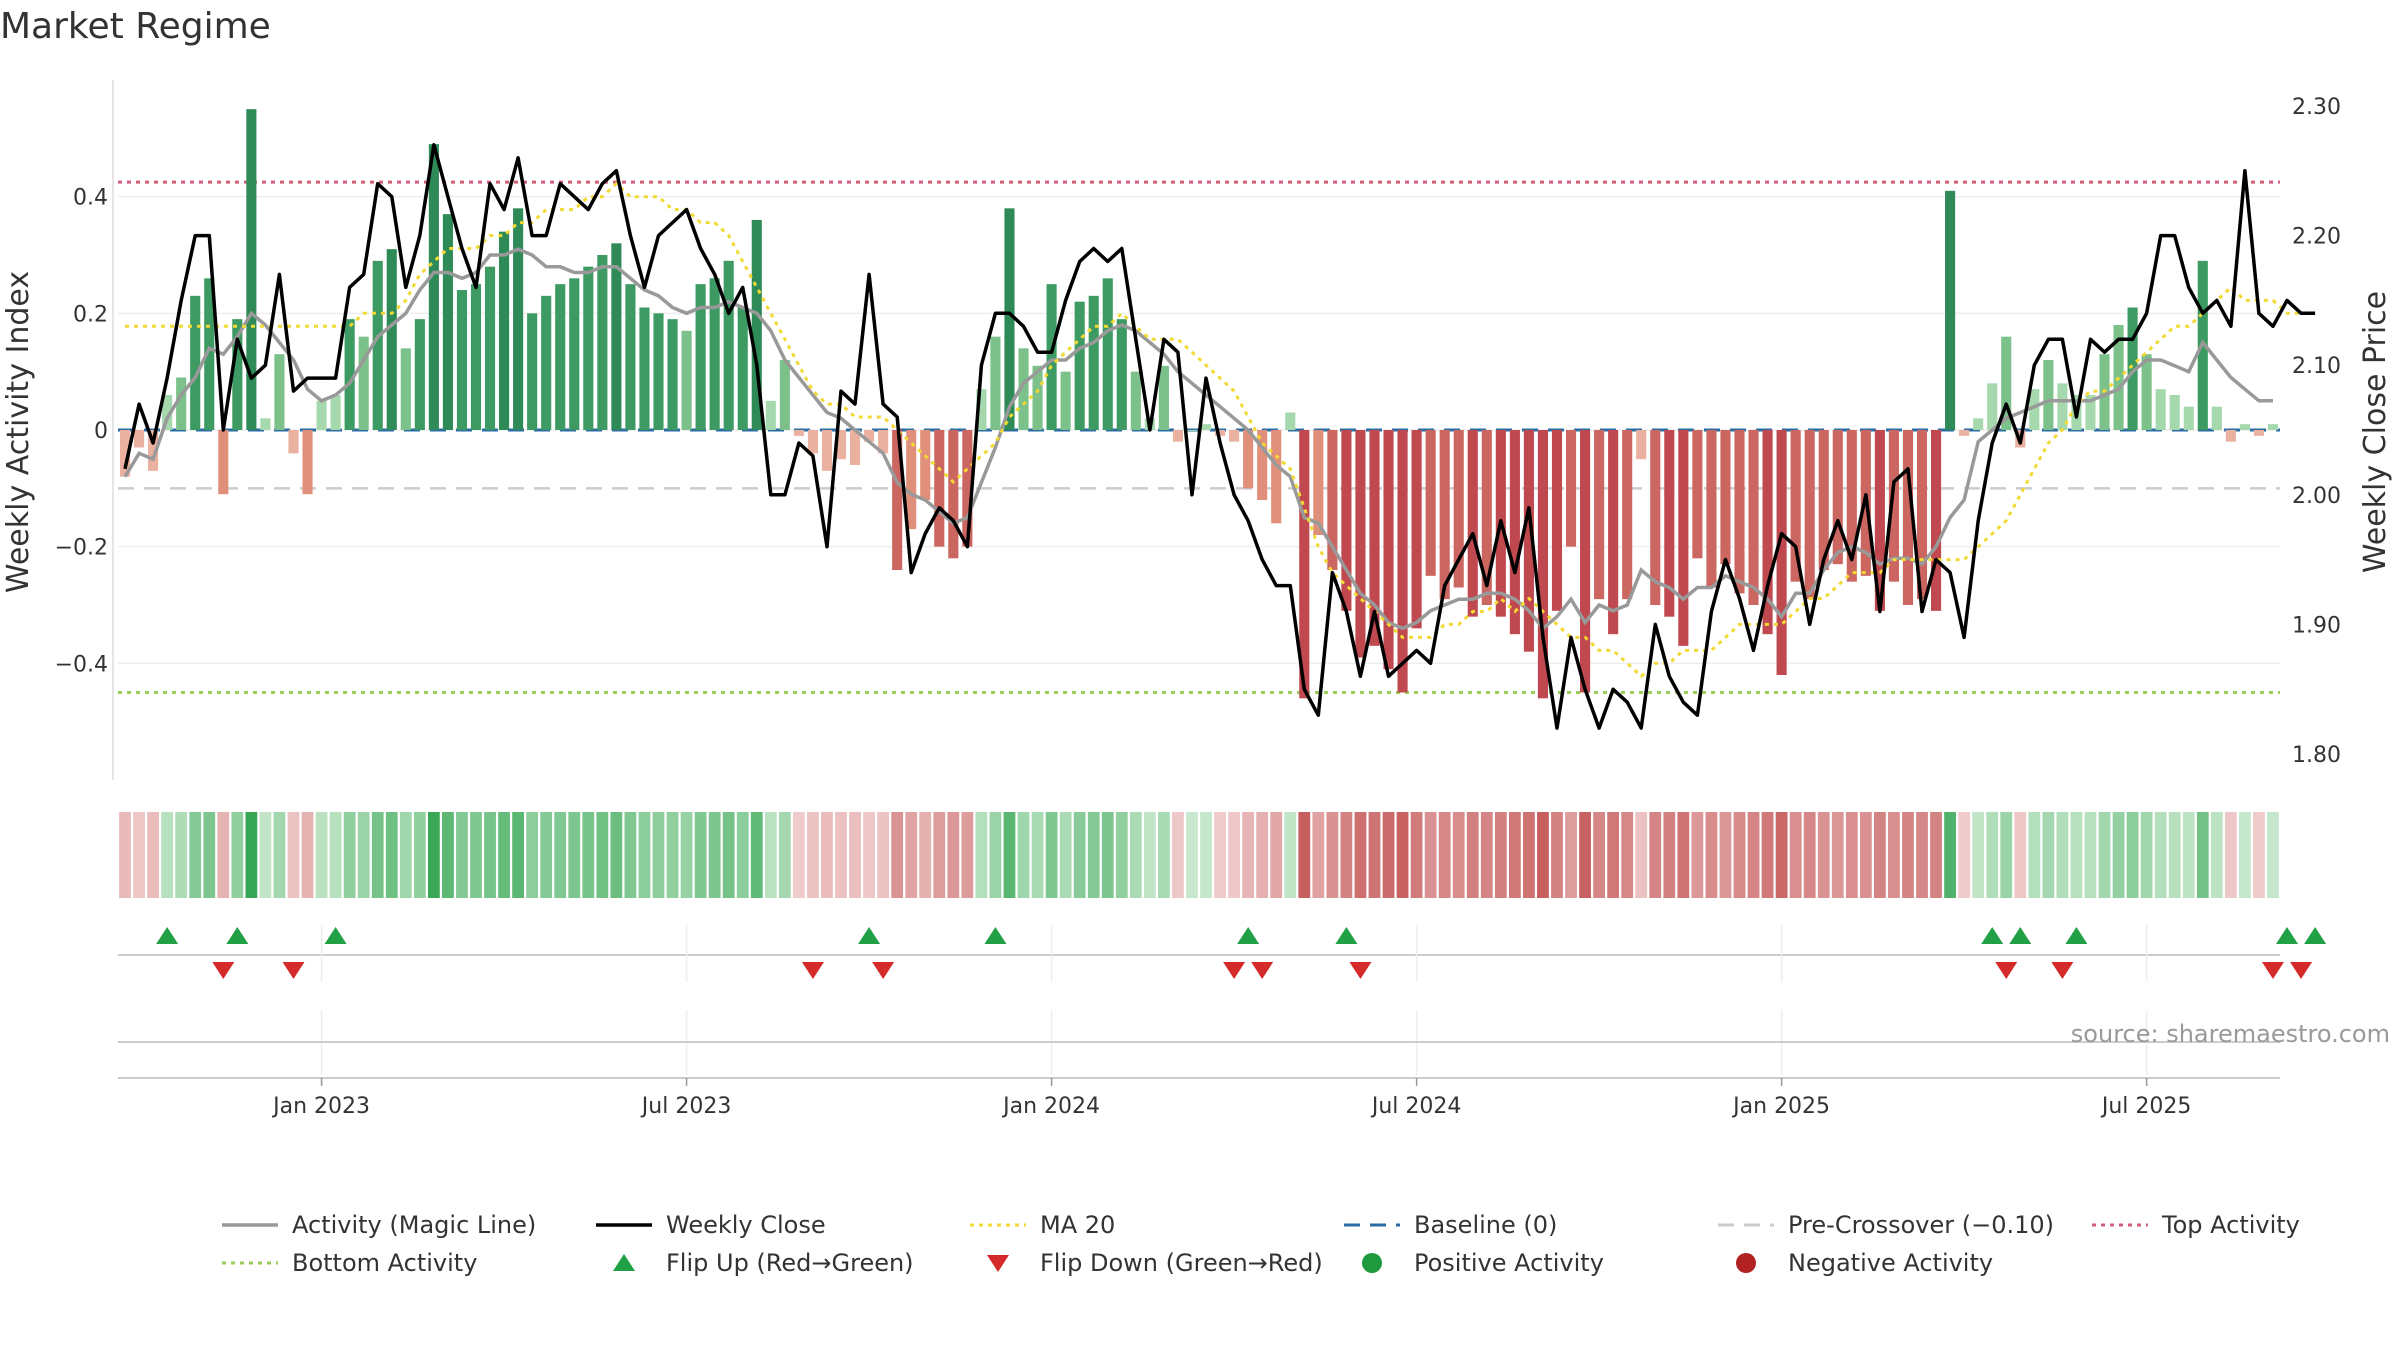 The height and width of the screenshot is (1350, 2400). I want to click on right-tick-label-0: 2.30, so click(2316, 107).